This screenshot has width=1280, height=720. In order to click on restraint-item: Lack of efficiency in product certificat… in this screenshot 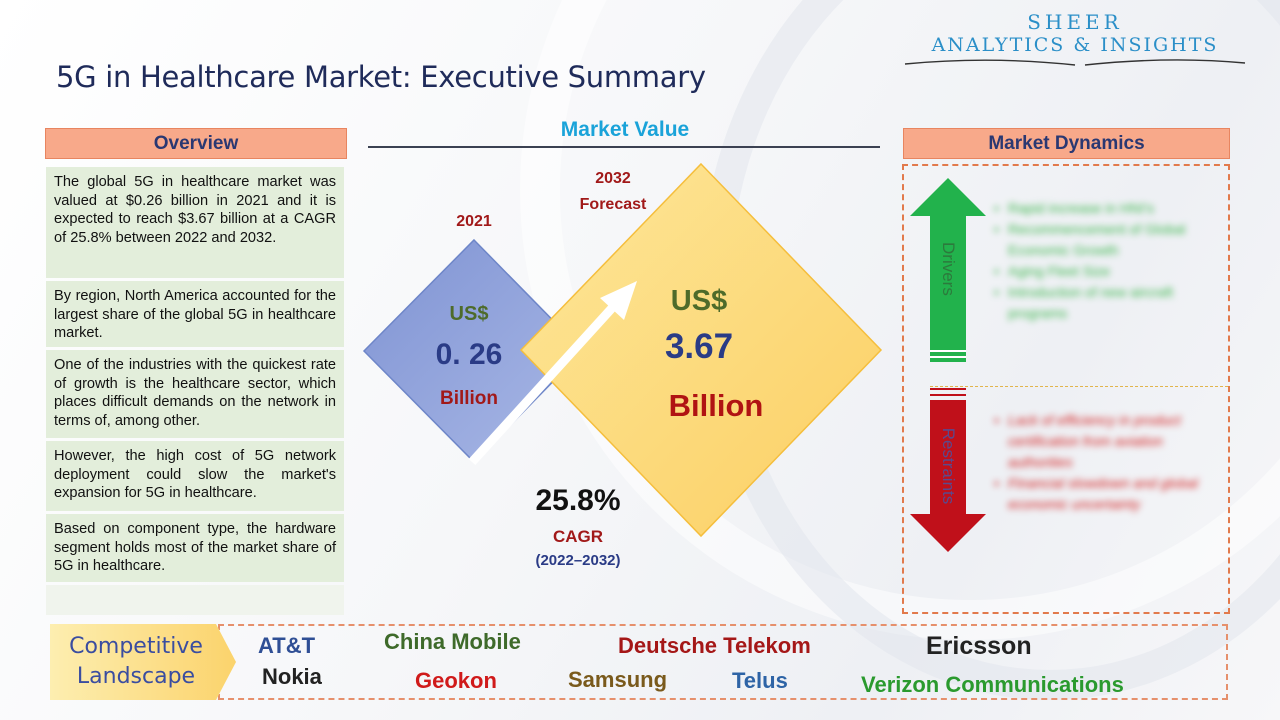, I will do `click(1108, 441)`.